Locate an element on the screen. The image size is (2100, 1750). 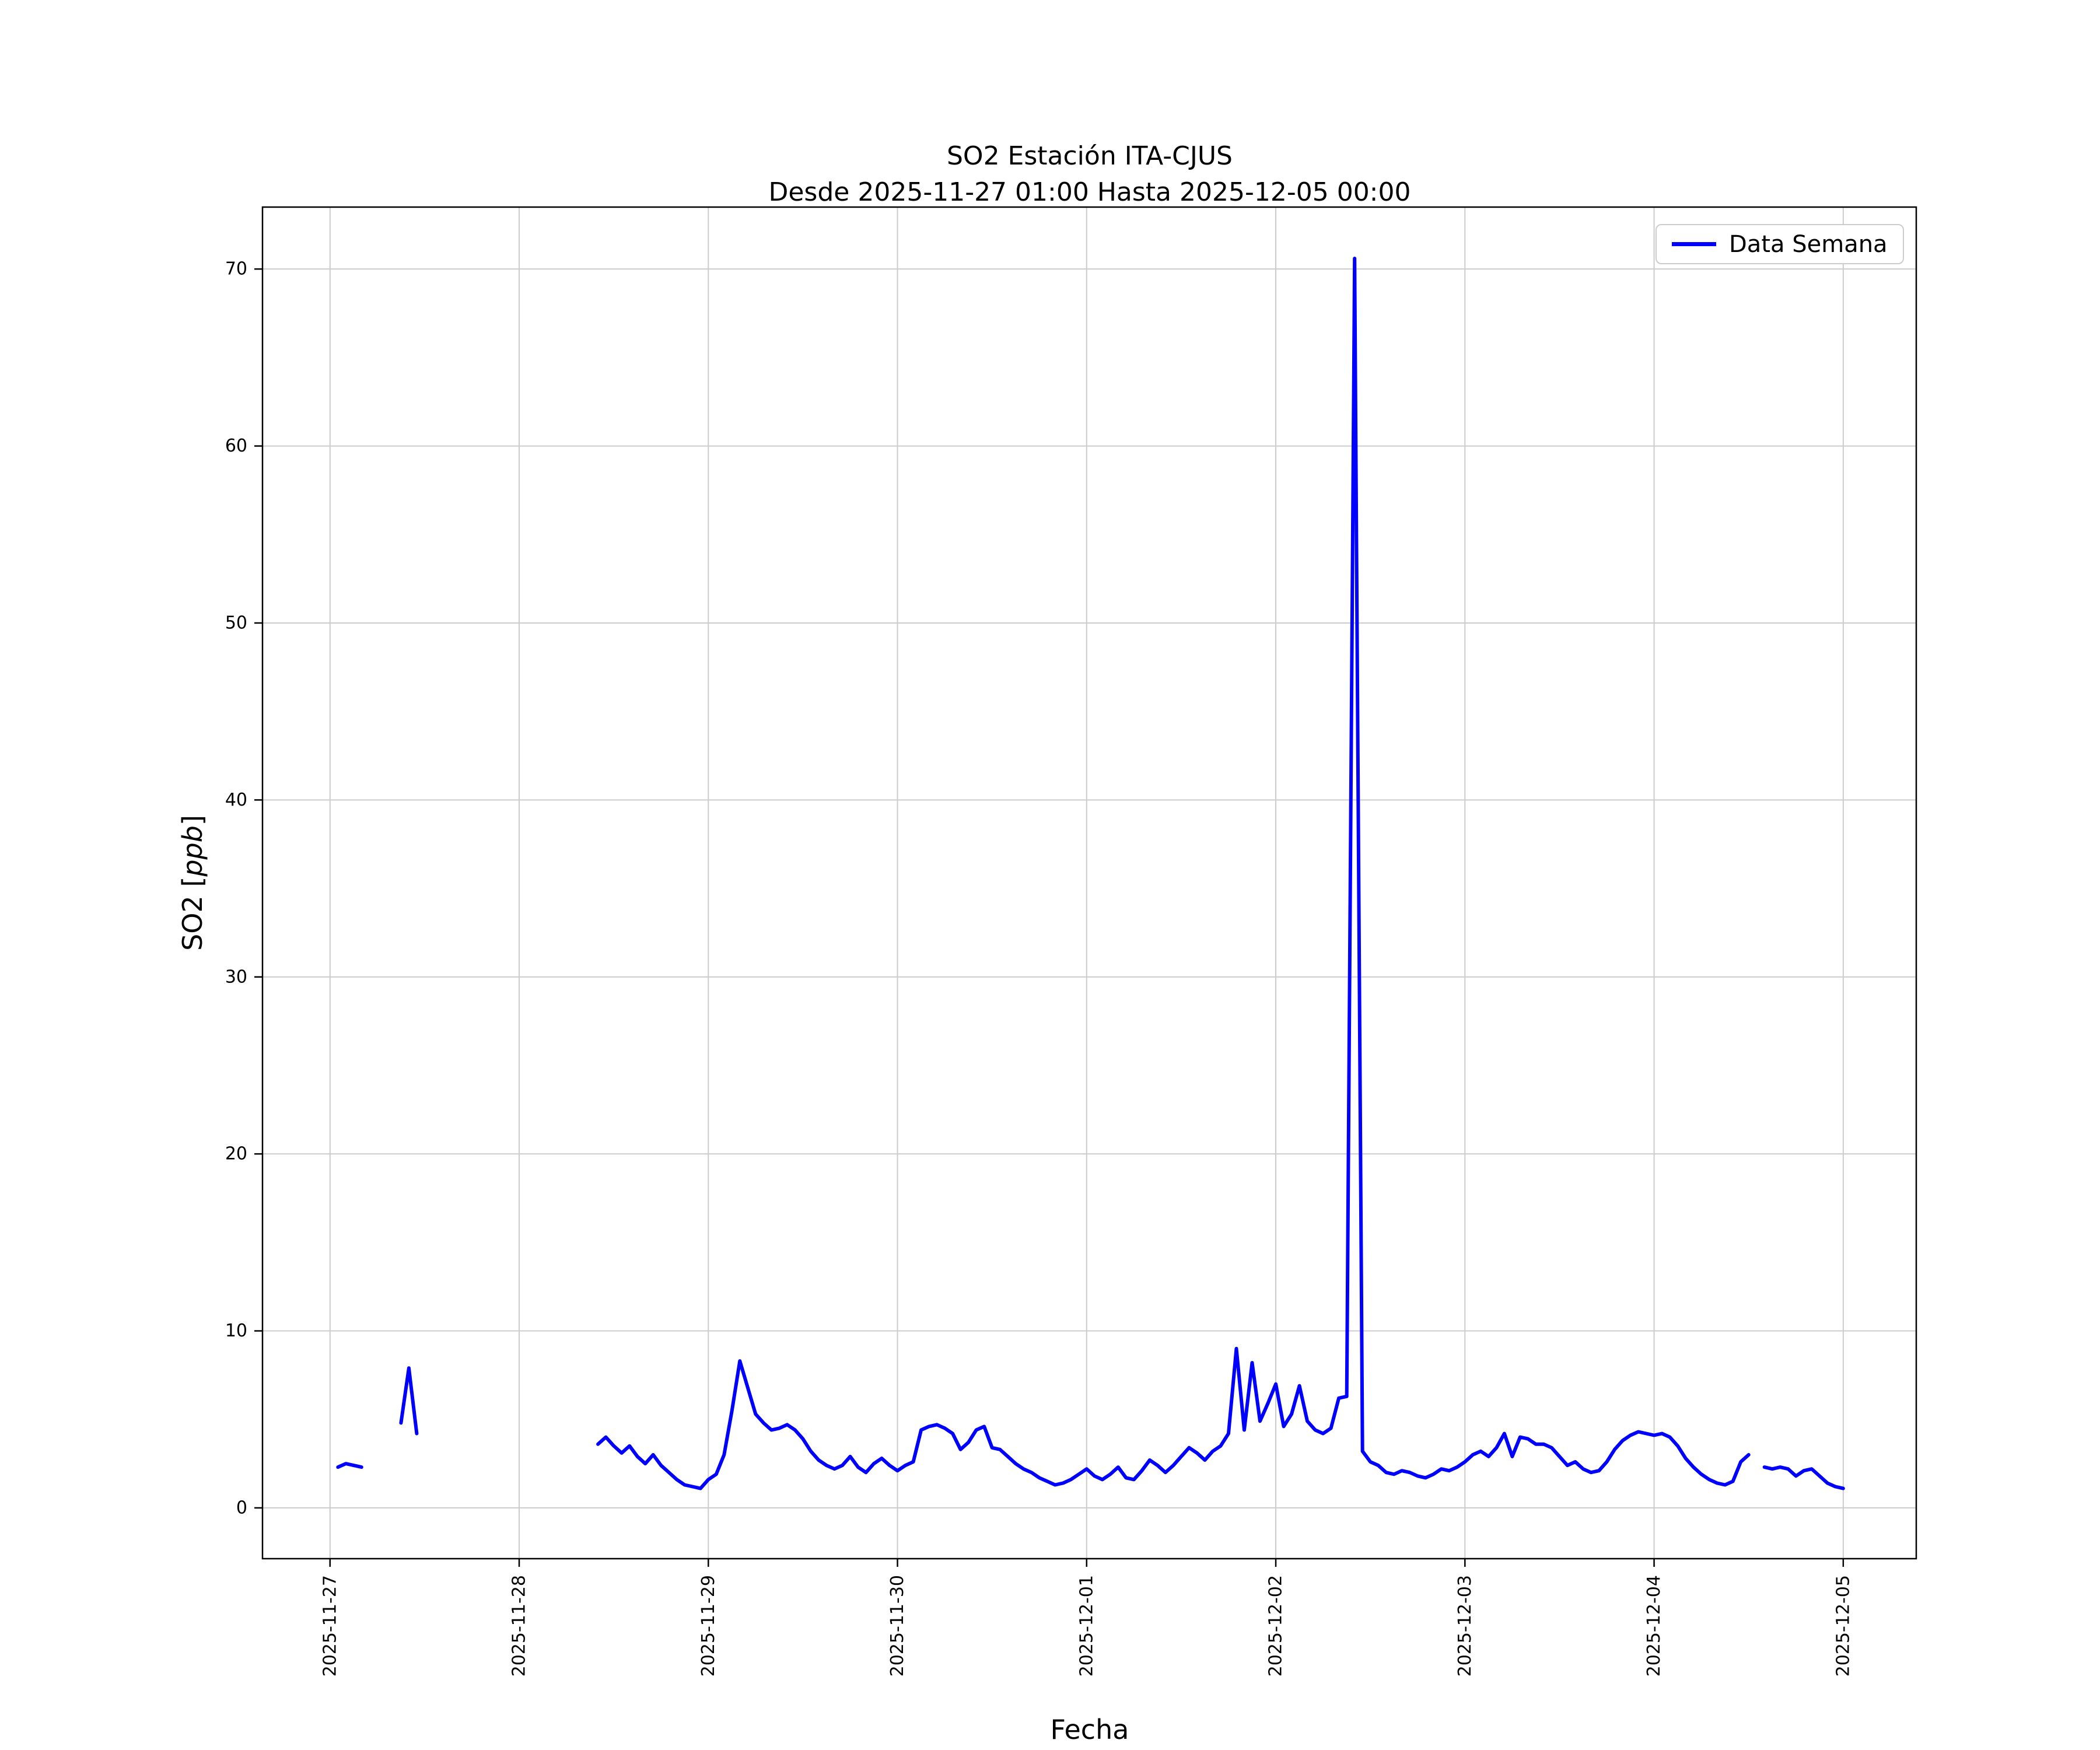
x-tick-label: 2025-11-28 is located at coordinates (519, 1625).